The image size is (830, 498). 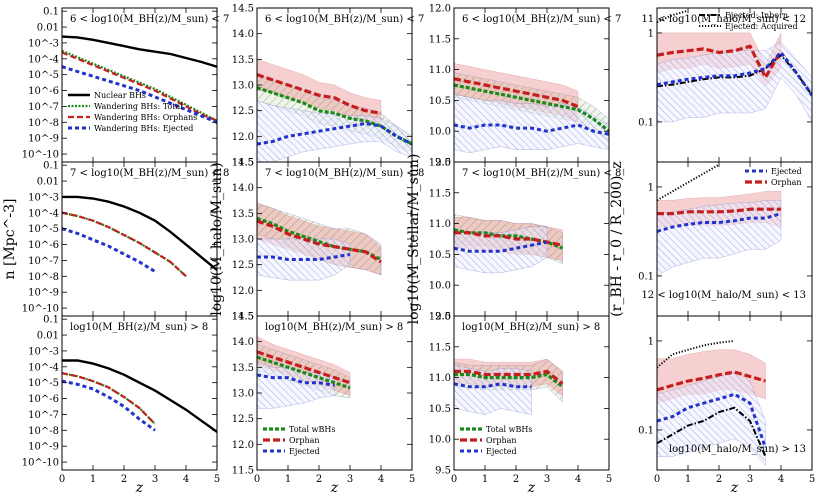 What do you see at coordinates (243, 419) in the screenshot?
I see `y-tick-label: 12.5` at bounding box center [243, 419].